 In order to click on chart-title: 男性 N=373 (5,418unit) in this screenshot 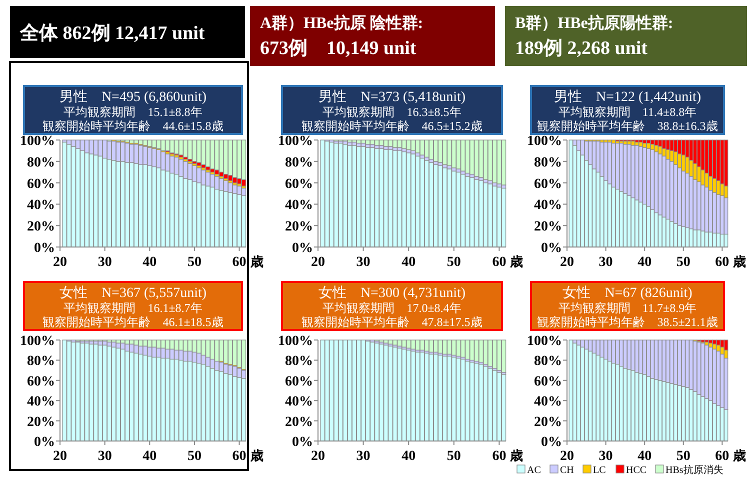, I will do `click(392, 97)`.